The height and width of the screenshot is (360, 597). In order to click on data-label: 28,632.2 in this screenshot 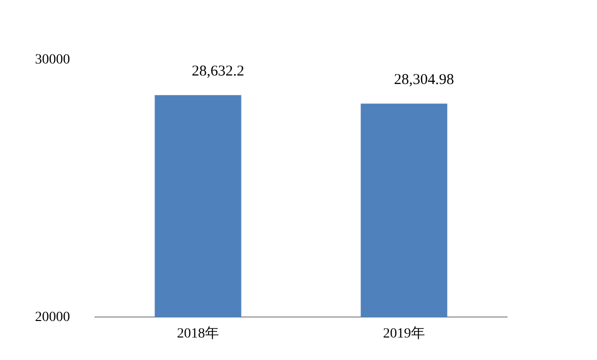, I will do `click(218, 72)`.